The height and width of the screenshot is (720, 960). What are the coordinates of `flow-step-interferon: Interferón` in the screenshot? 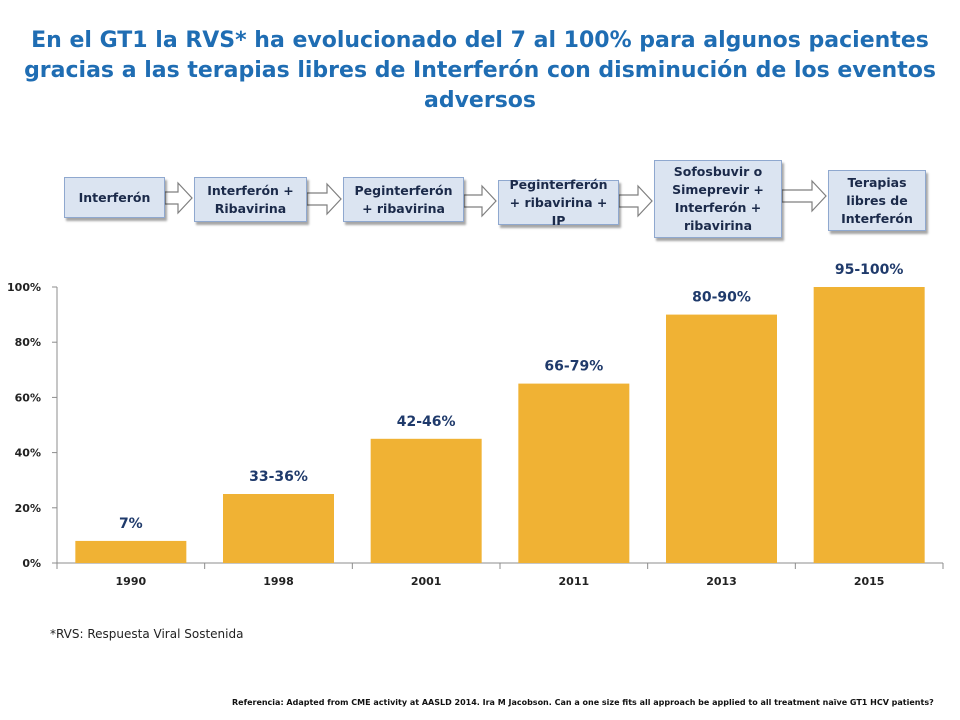 It's located at (114, 197).